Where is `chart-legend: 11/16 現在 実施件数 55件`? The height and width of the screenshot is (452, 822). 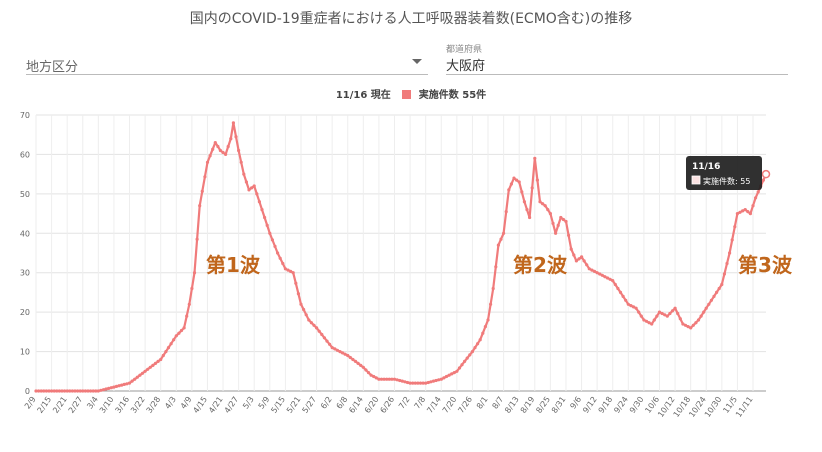
chart-legend: 11/16 現在 実施件数 55件 is located at coordinates (411, 93).